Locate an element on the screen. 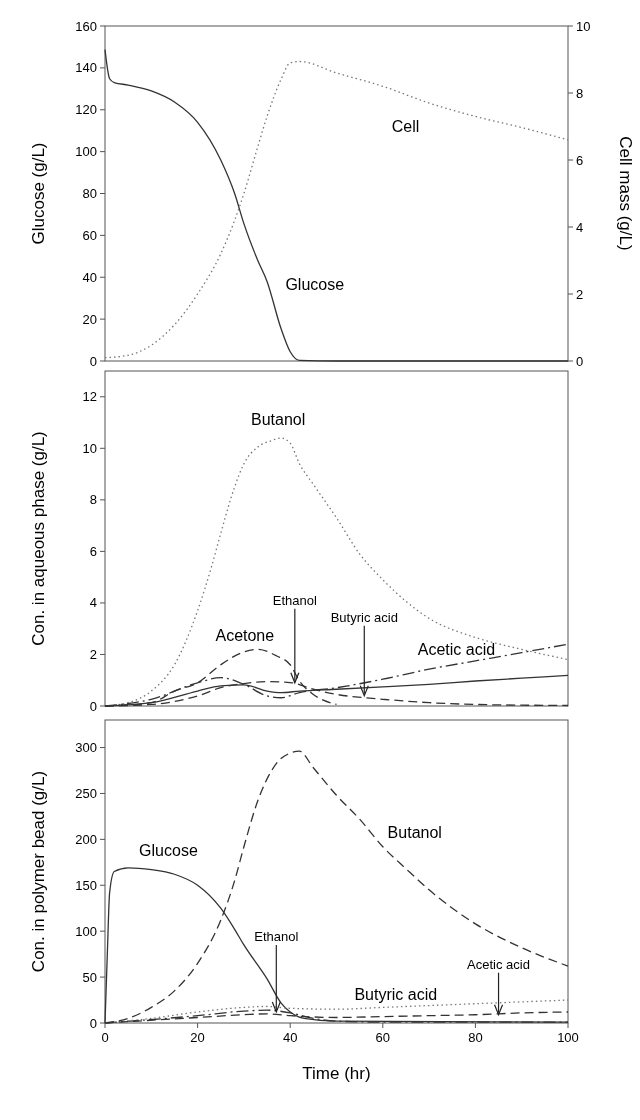  y-tick-label: 250 is located at coordinates (86, 793).